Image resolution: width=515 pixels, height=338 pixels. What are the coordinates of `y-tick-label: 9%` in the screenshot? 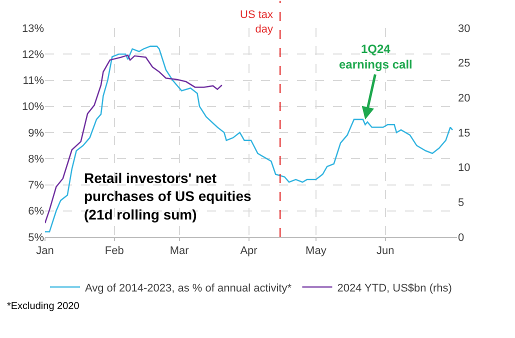 It's located at (36, 133).